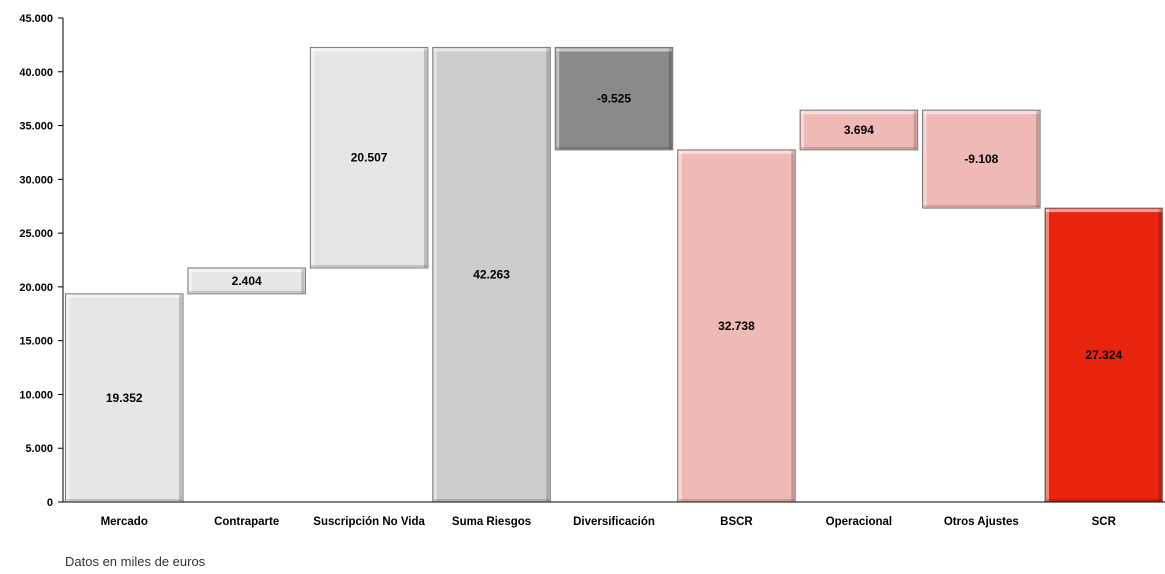  Describe the element at coordinates (124, 522) in the screenshot. I see `x-tick-label: Mercado` at that location.